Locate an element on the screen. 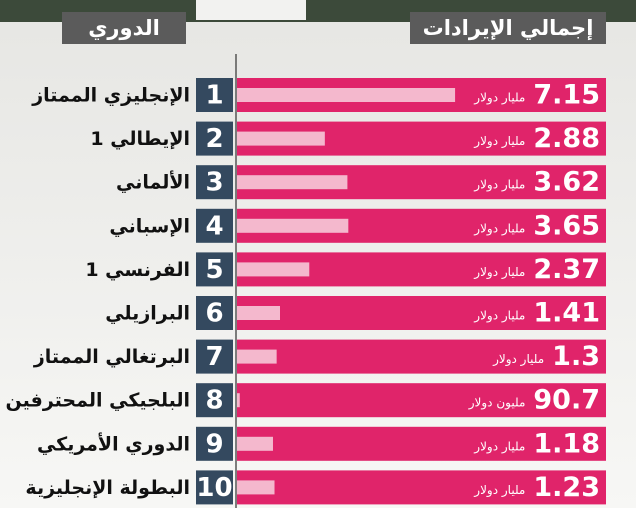 The image size is (636, 508). unit-label: مليون دولار is located at coordinates (497, 403).